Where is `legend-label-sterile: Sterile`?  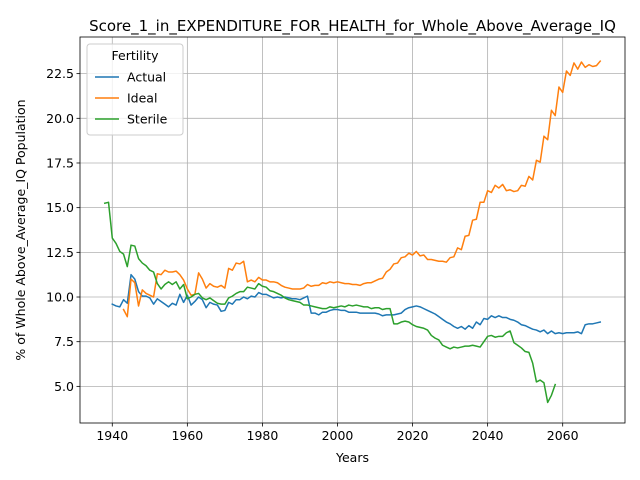
legend-label-sterile: Sterile is located at coordinates (147, 119).